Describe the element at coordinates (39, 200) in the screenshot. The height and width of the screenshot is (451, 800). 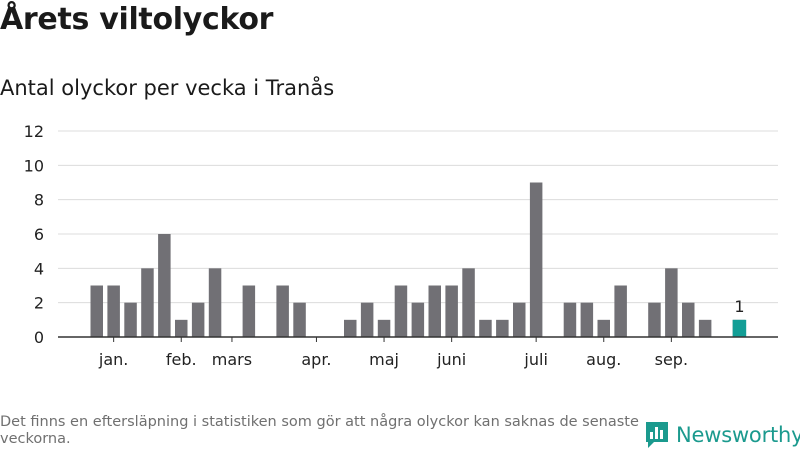
I see `y-tick-label: 8` at that location.